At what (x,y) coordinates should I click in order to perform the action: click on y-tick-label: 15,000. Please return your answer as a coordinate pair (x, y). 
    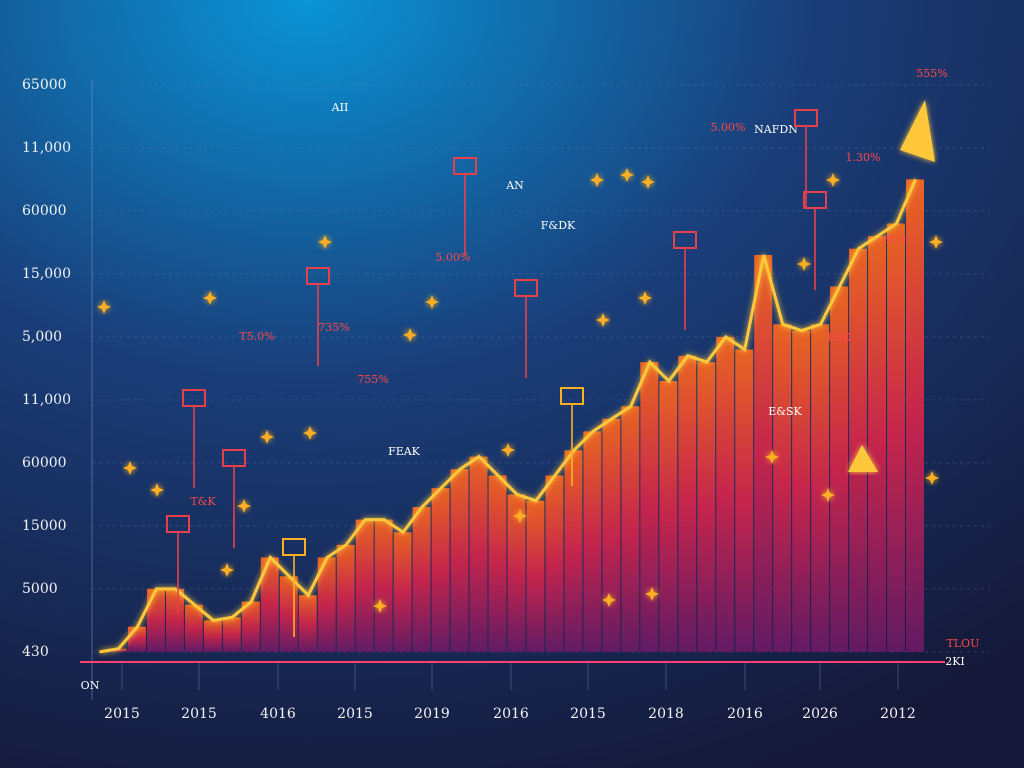
    Looking at the image, I should click on (46, 274).